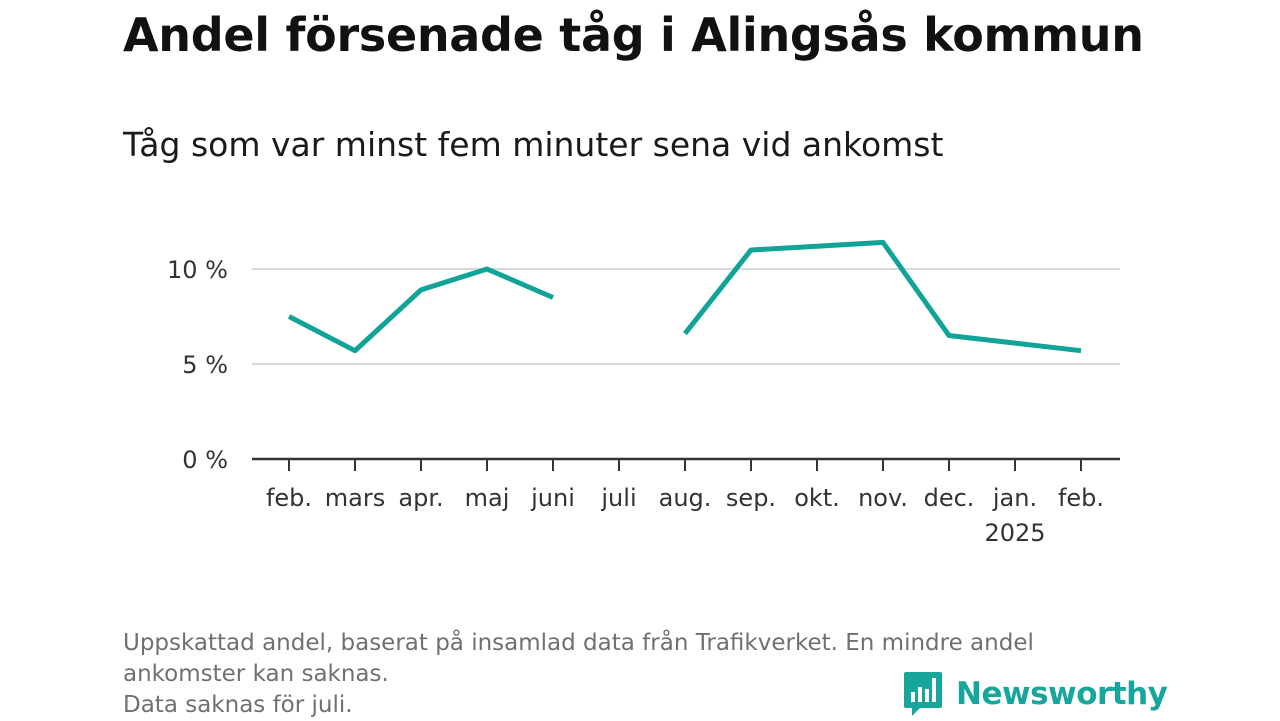  What do you see at coordinates (633, 35) in the screenshot?
I see `chart-title: Andel försenade tåg i Alingsås kommun` at bounding box center [633, 35].